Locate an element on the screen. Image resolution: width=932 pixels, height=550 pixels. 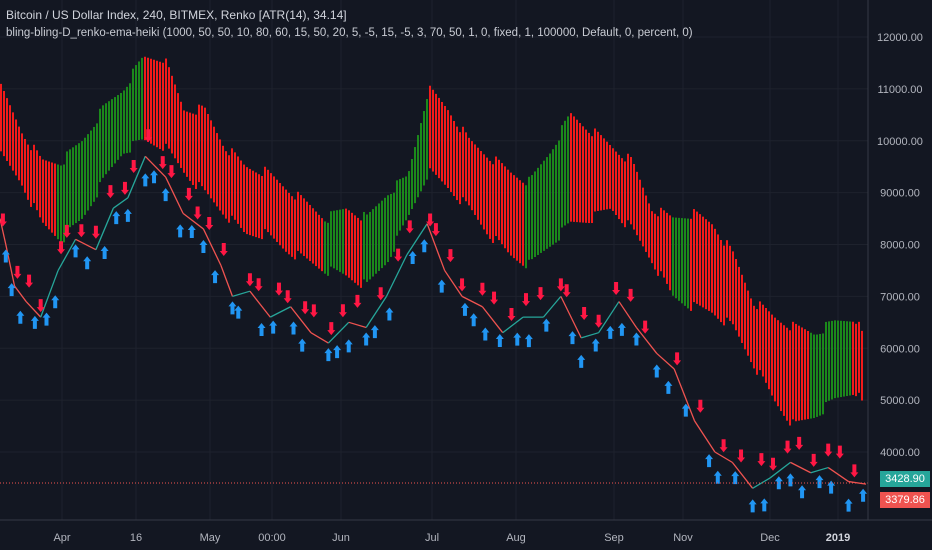
time-tick-label: Jul is located at coordinates (432, 538).